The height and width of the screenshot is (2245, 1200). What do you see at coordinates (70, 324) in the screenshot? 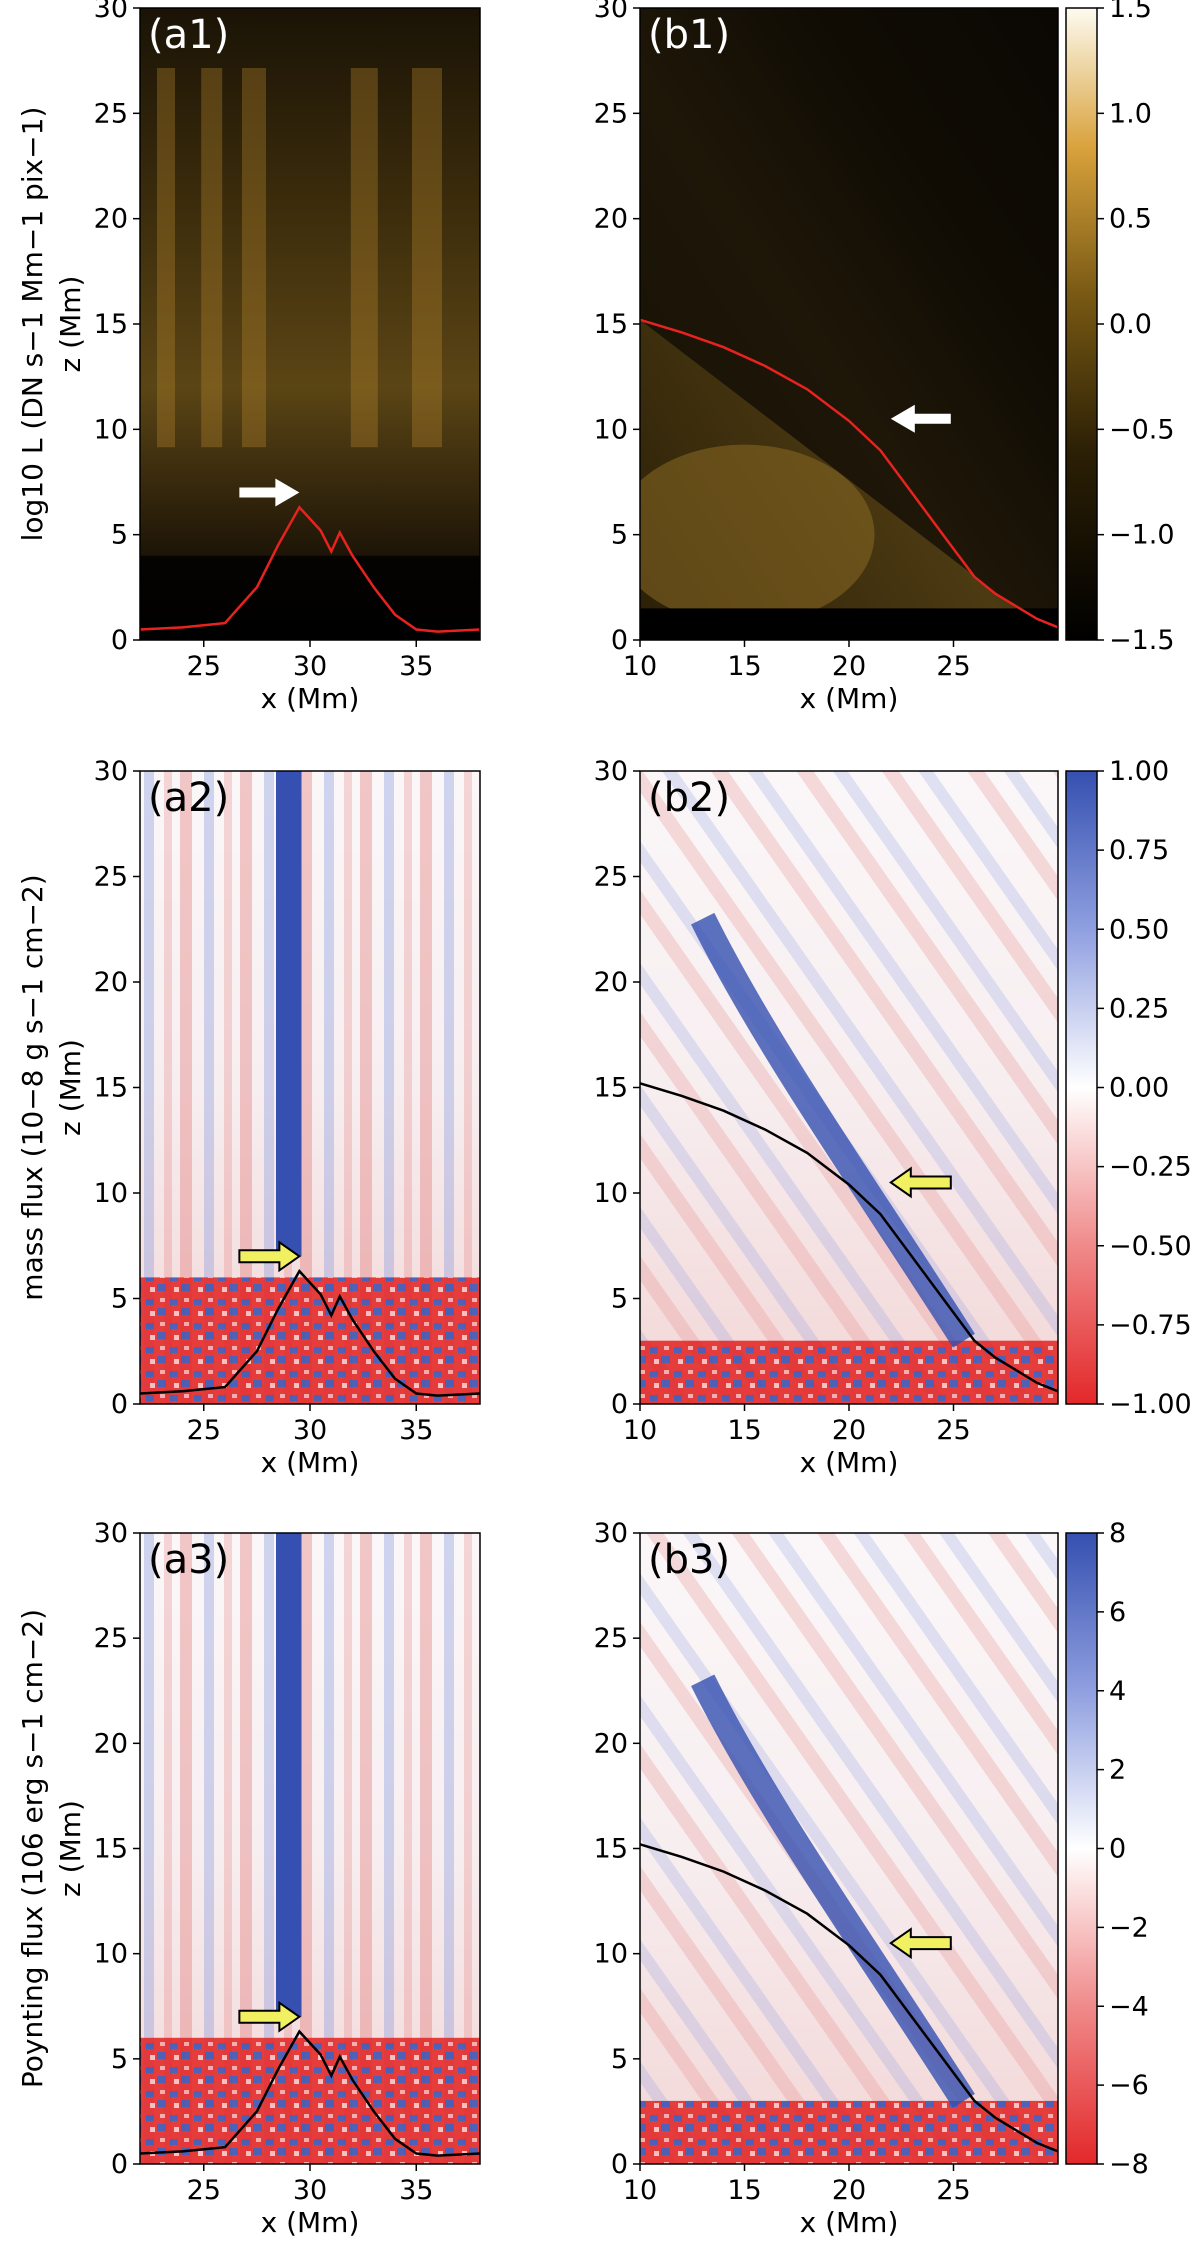
I see `ylabel-a1: z (Mm)` at bounding box center [70, 324].